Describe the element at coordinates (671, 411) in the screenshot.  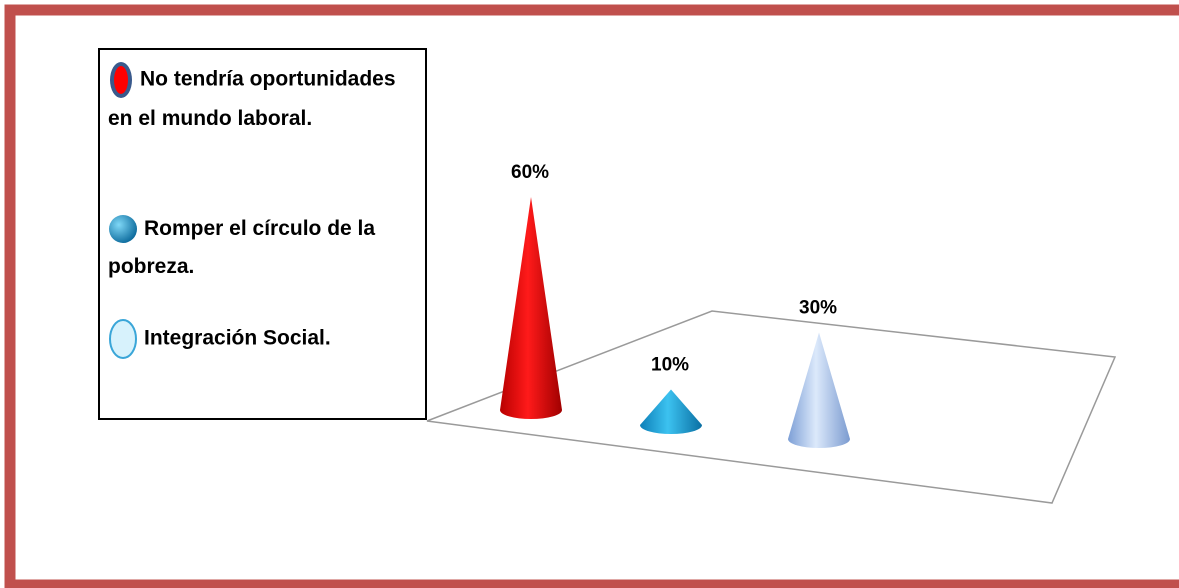
I see `cone-romper-circulo` at that location.